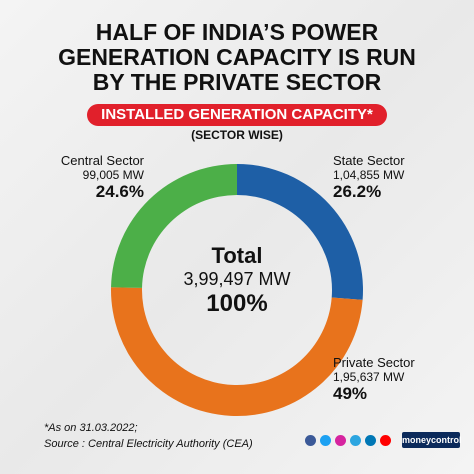 The height and width of the screenshot is (474, 474). I want to click on slice-label: State Sector 1,04,855 MW 26.2%, so click(369, 177).